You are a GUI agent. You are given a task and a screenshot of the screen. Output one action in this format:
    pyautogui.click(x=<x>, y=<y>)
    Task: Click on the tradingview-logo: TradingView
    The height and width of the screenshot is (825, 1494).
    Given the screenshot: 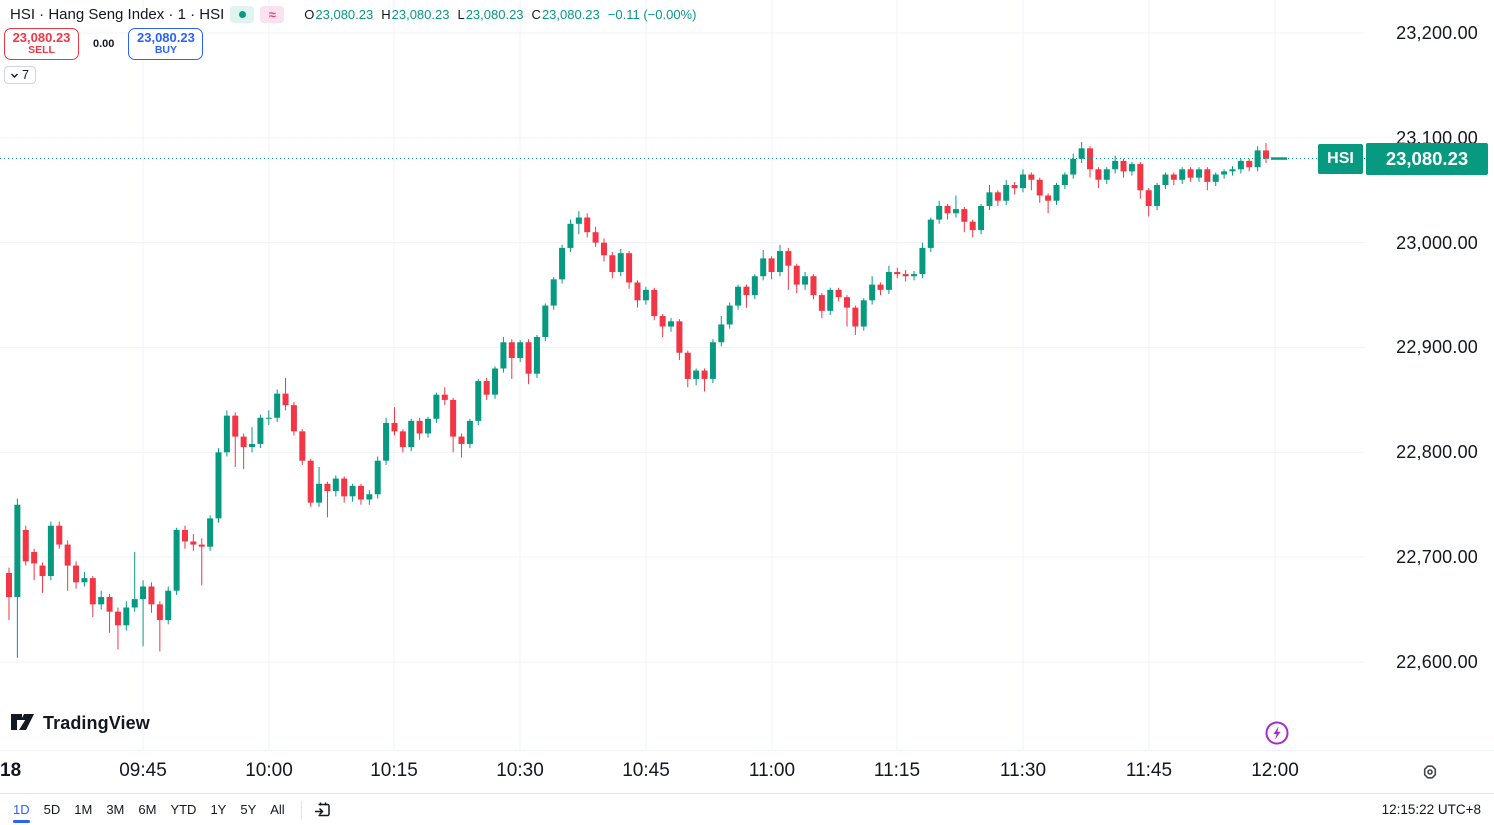 What is the action you would take?
    pyautogui.click(x=80, y=723)
    